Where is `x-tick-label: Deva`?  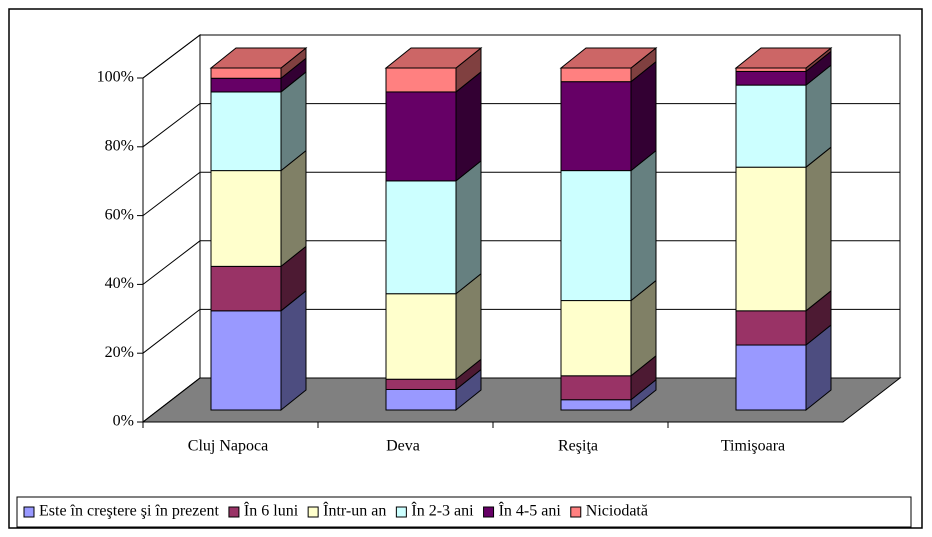 x-tick-label: Deva is located at coordinates (403, 446).